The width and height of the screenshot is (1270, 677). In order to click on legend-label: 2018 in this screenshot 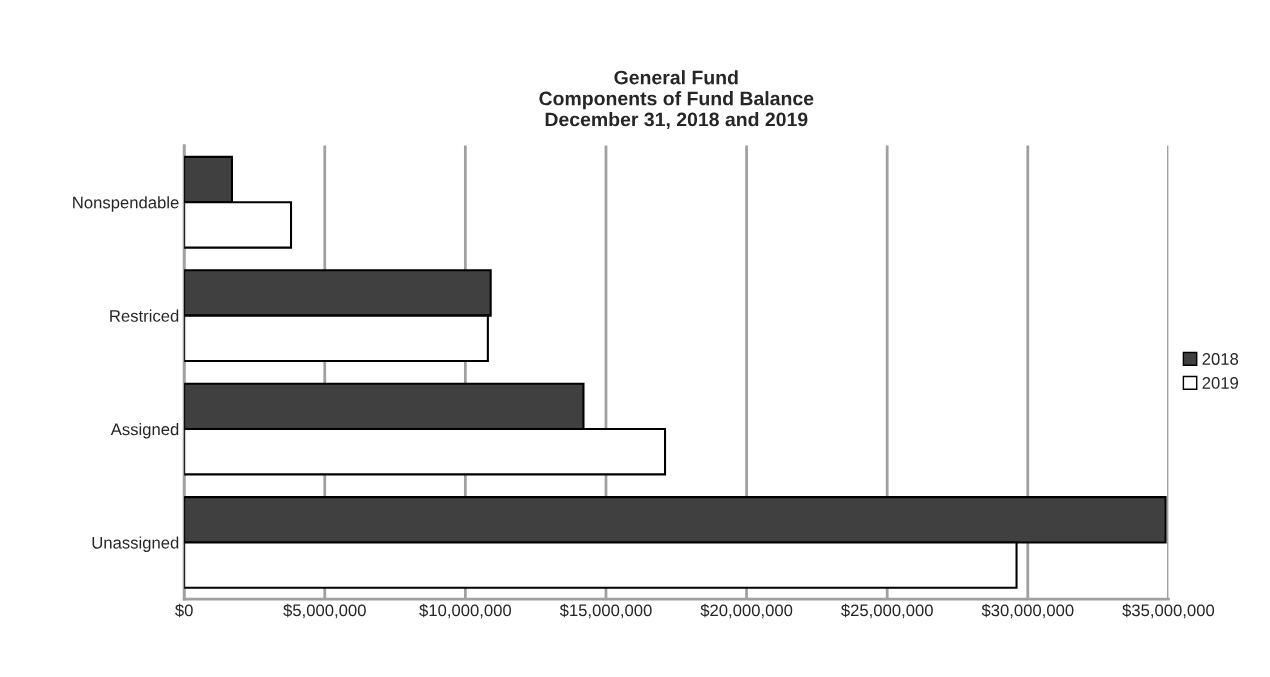, I will do `click(1220, 359)`.